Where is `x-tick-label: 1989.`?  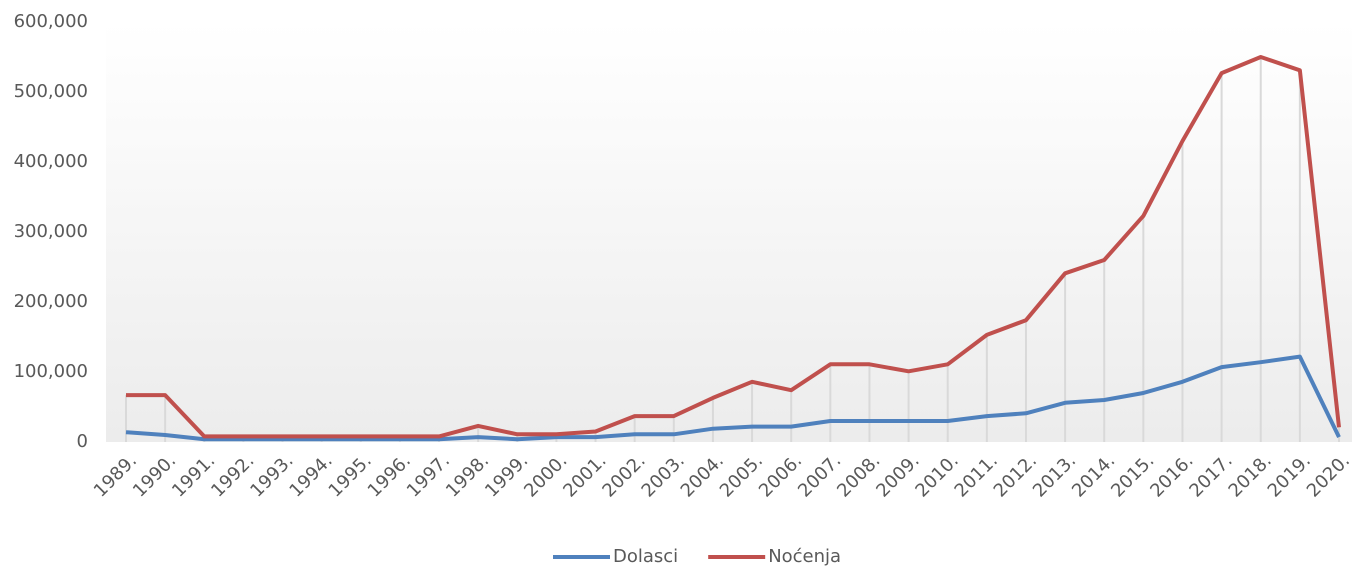 x-tick-label: 1989. is located at coordinates (115, 475).